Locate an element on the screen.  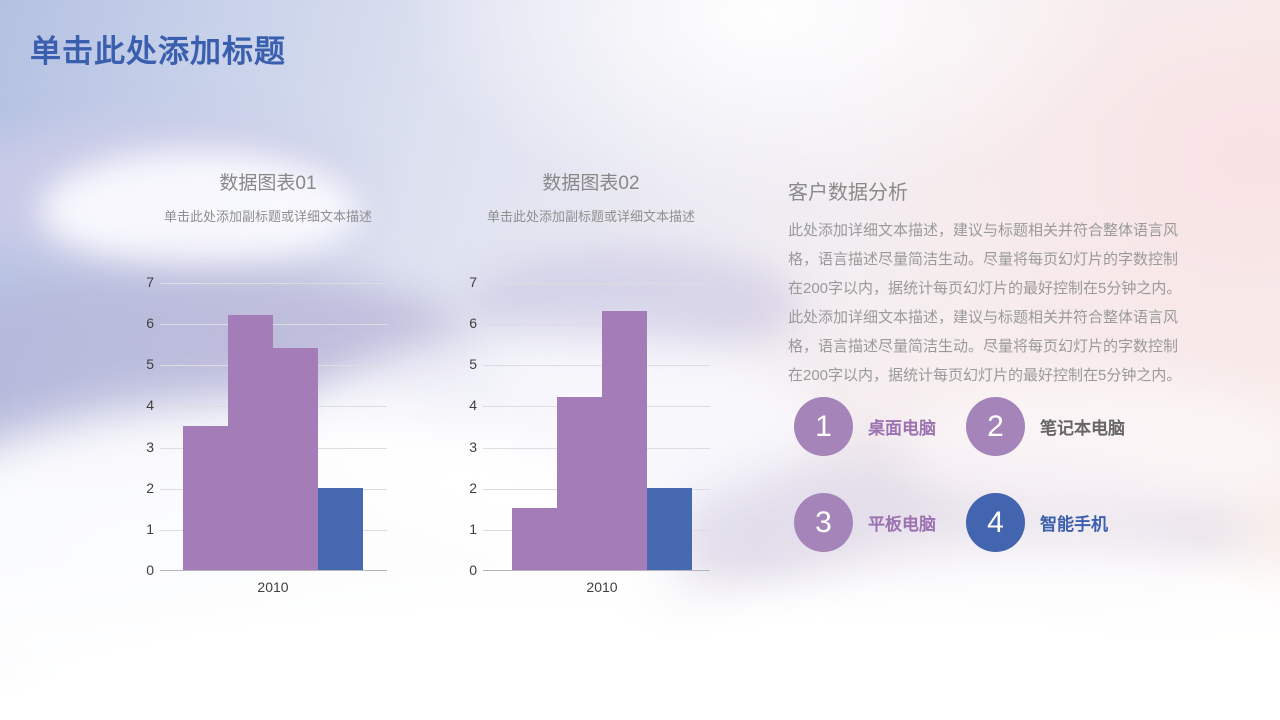
chart-01-title: 数据图表01 is located at coordinates (268, 183).